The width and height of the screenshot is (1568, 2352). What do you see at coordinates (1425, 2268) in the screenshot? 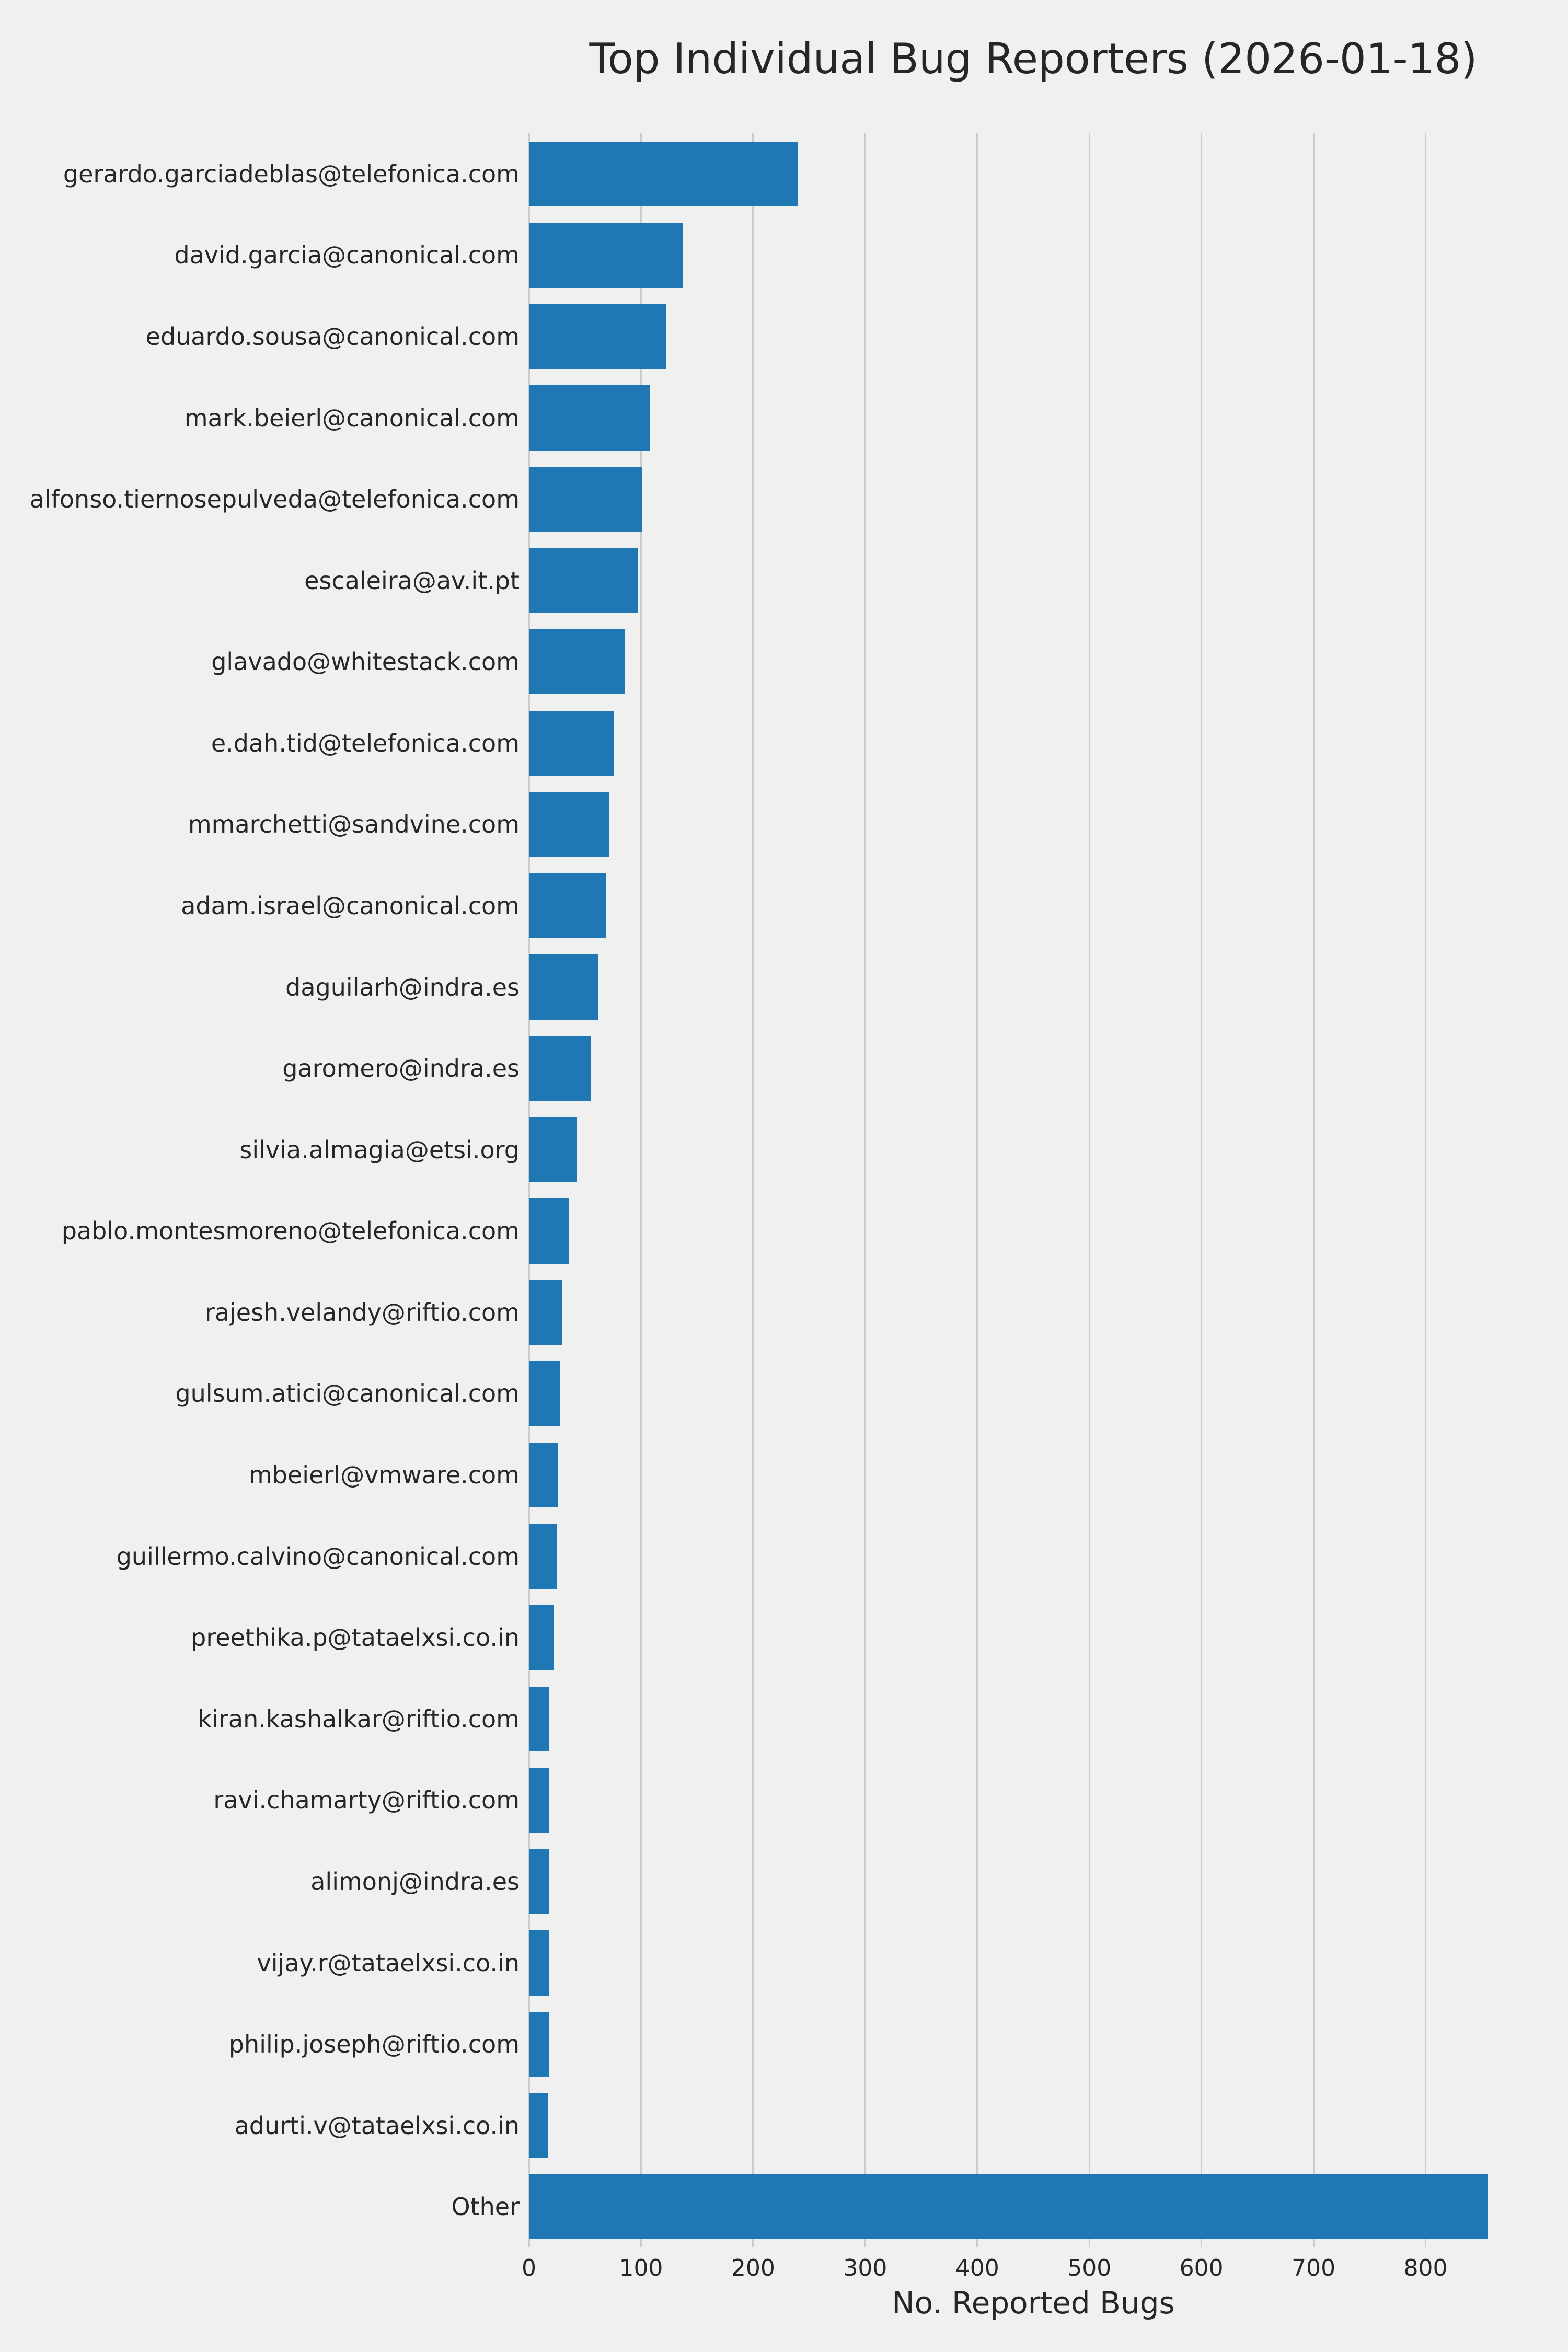
I see `x-tick-label: 800` at bounding box center [1425, 2268].